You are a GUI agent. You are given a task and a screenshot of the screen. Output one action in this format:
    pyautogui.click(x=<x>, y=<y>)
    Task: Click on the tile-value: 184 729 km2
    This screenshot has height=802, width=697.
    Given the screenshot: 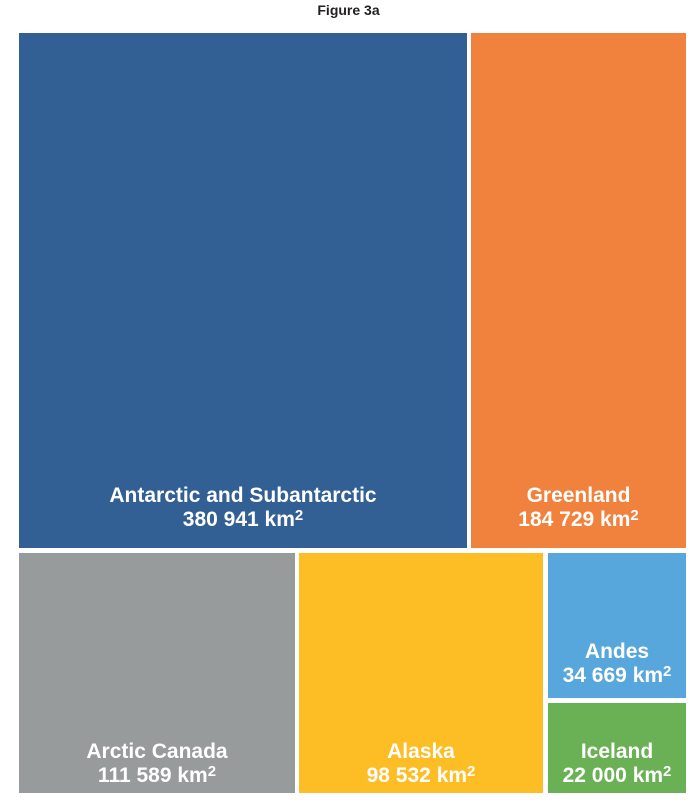 What is the action you would take?
    pyautogui.click(x=578, y=519)
    